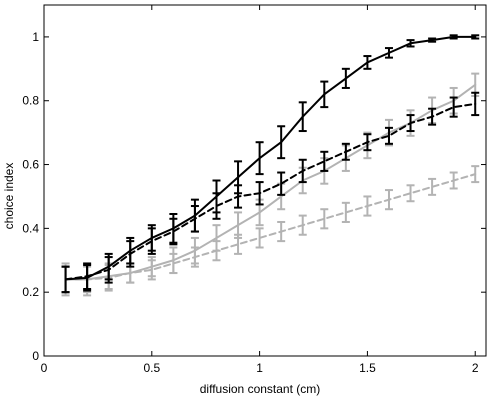 Image resolution: width=494 pixels, height=401 pixels. Describe the element at coordinates (30, 101) in the screenshot. I see `y-tick-label: 0.8` at that location.